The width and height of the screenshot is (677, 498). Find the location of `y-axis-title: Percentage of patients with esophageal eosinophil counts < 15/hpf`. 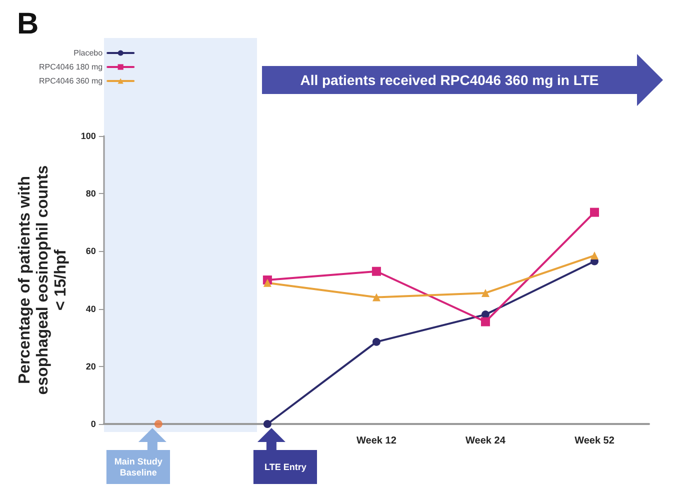

y-axis-title: Percentage of patients with esophageal eosinophil counts < 15/hpf is located at coordinates (43, 280).